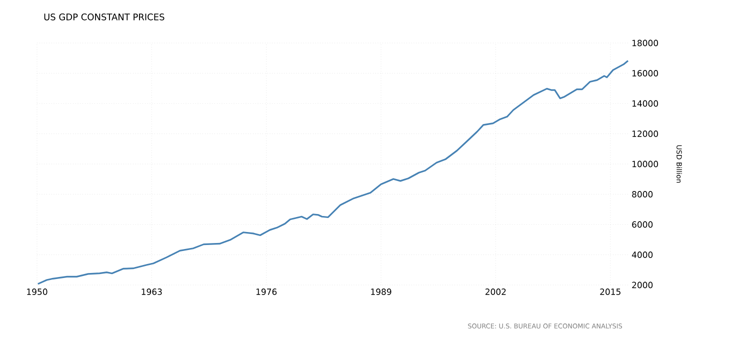  Describe the element at coordinates (152, 291) in the screenshot. I see `x-tick-label: 1963` at that location.